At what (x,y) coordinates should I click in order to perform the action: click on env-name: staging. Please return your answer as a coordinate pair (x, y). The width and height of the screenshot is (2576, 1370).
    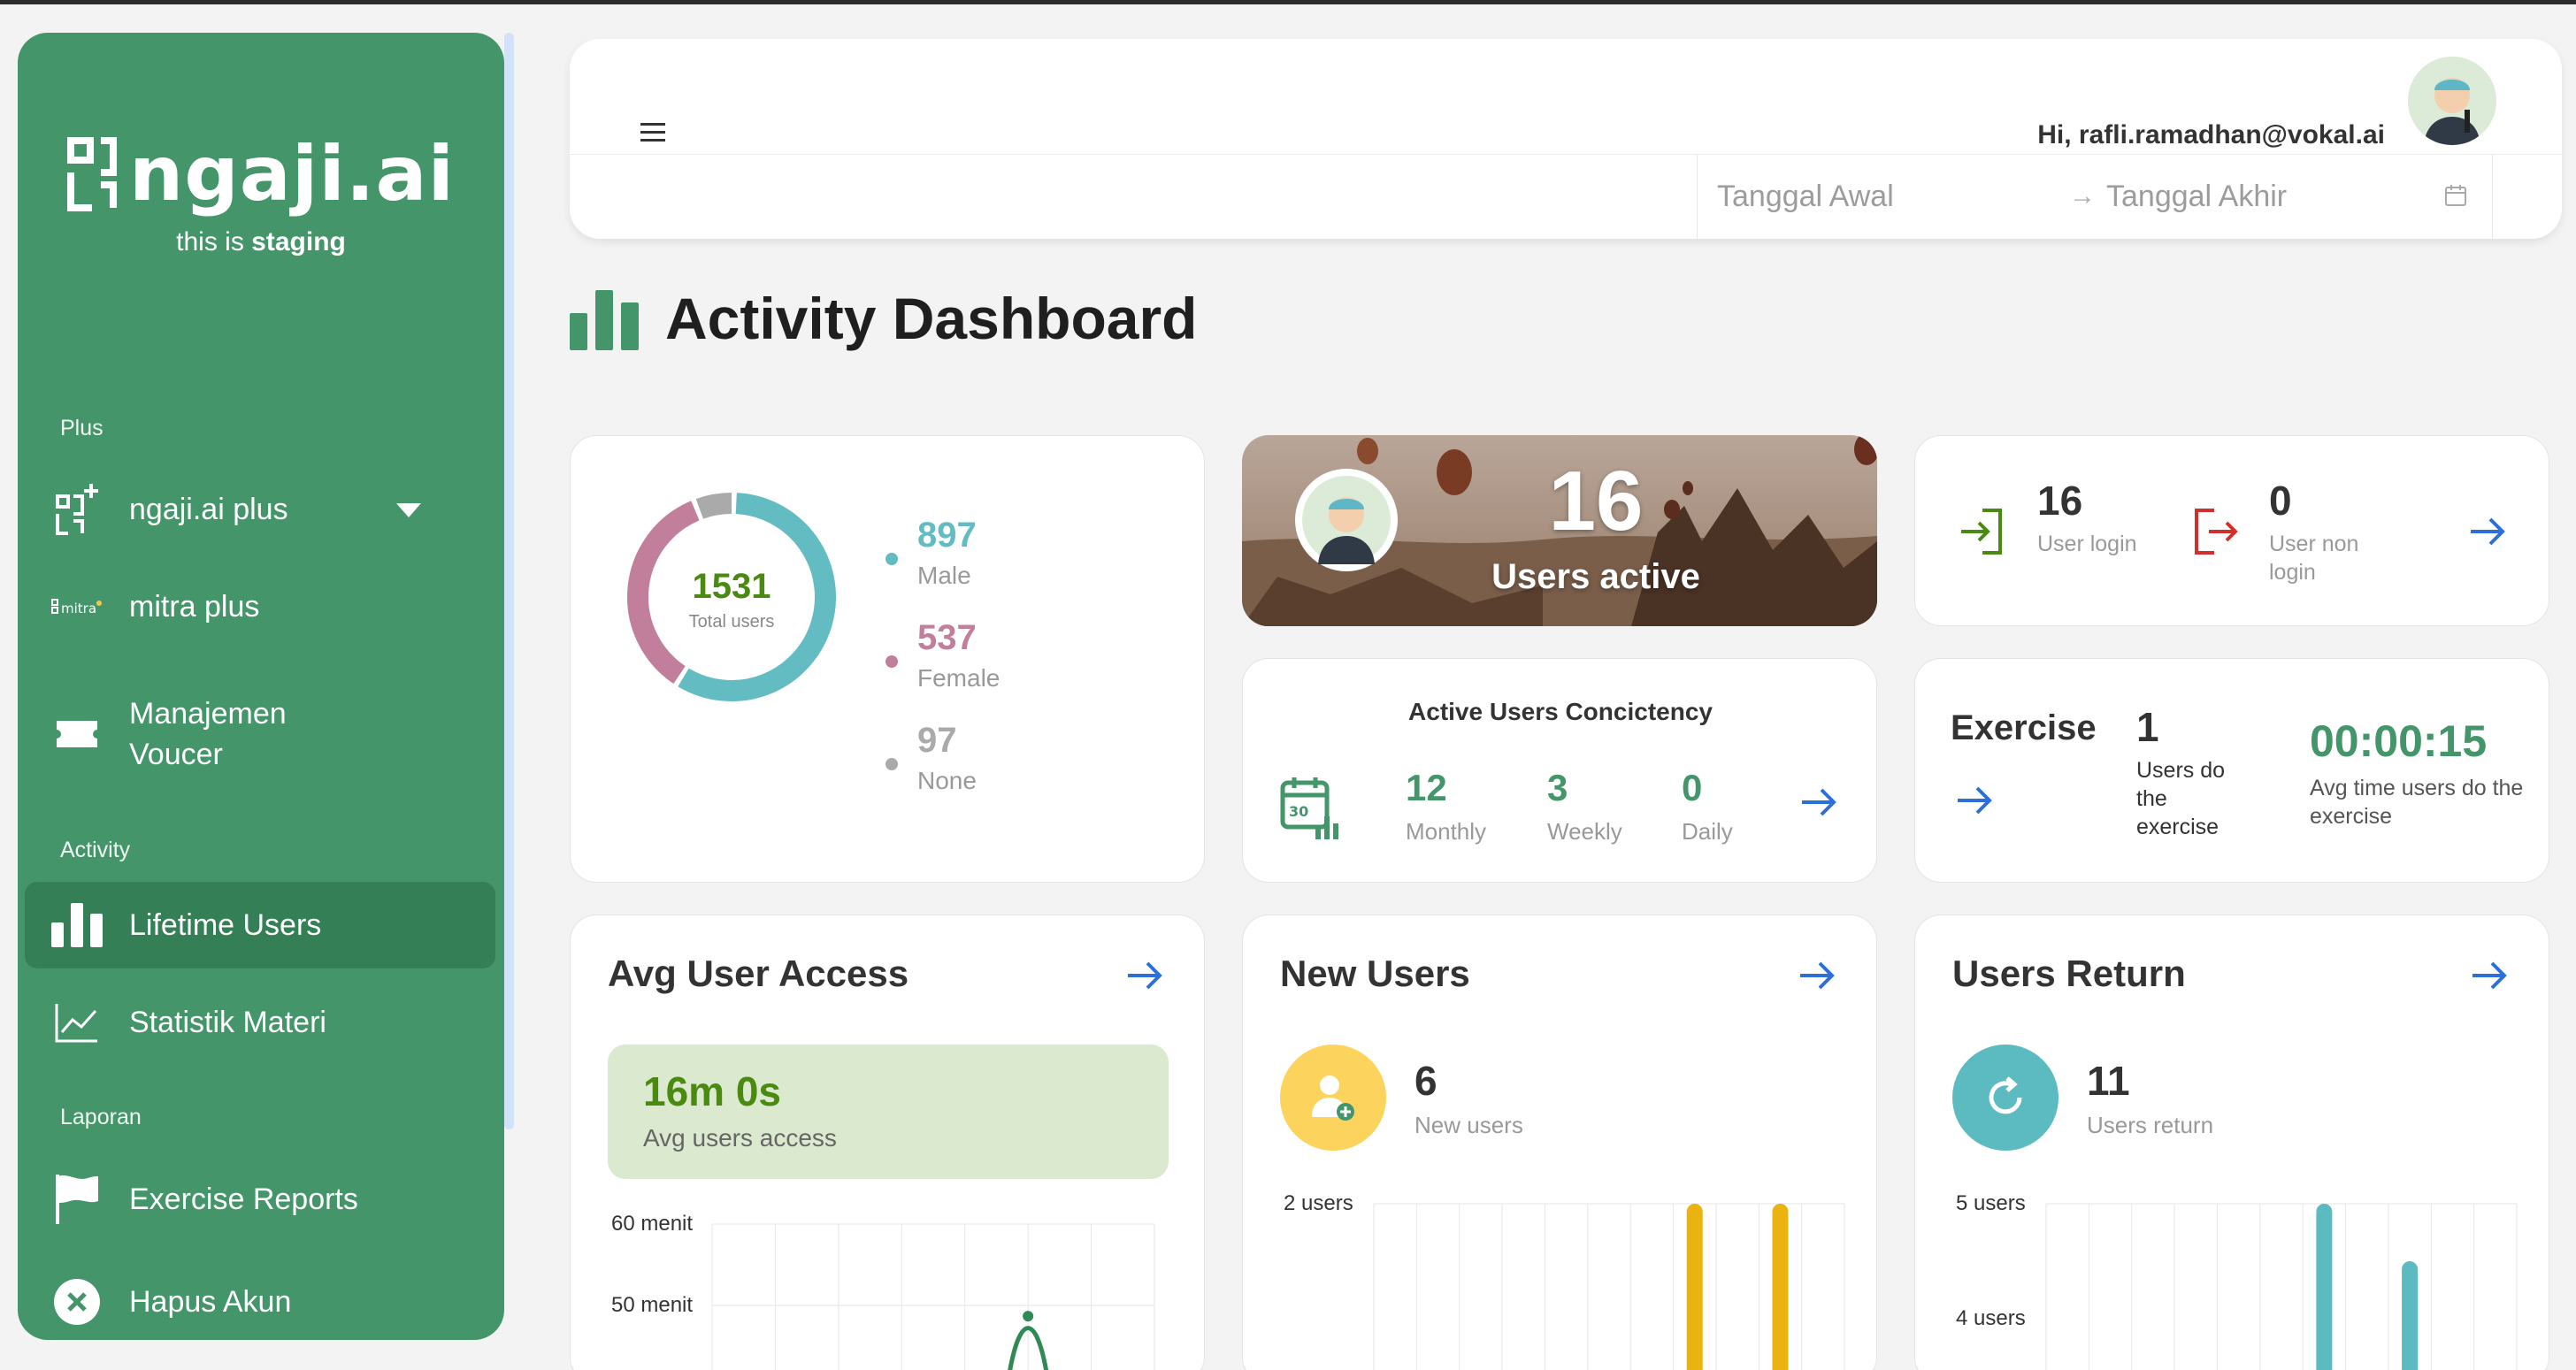
    Looking at the image, I should click on (298, 241).